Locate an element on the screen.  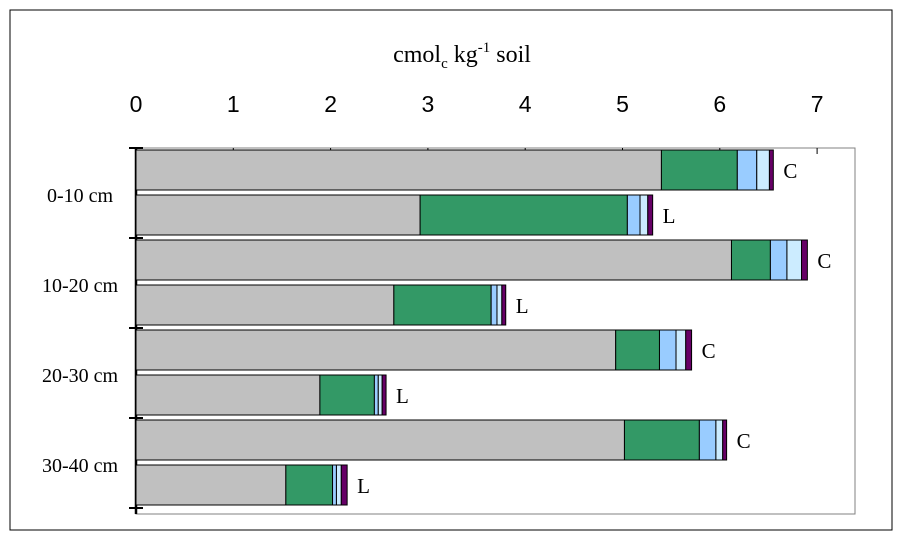
x-tick-label: 5 is located at coordinates (622, 104).